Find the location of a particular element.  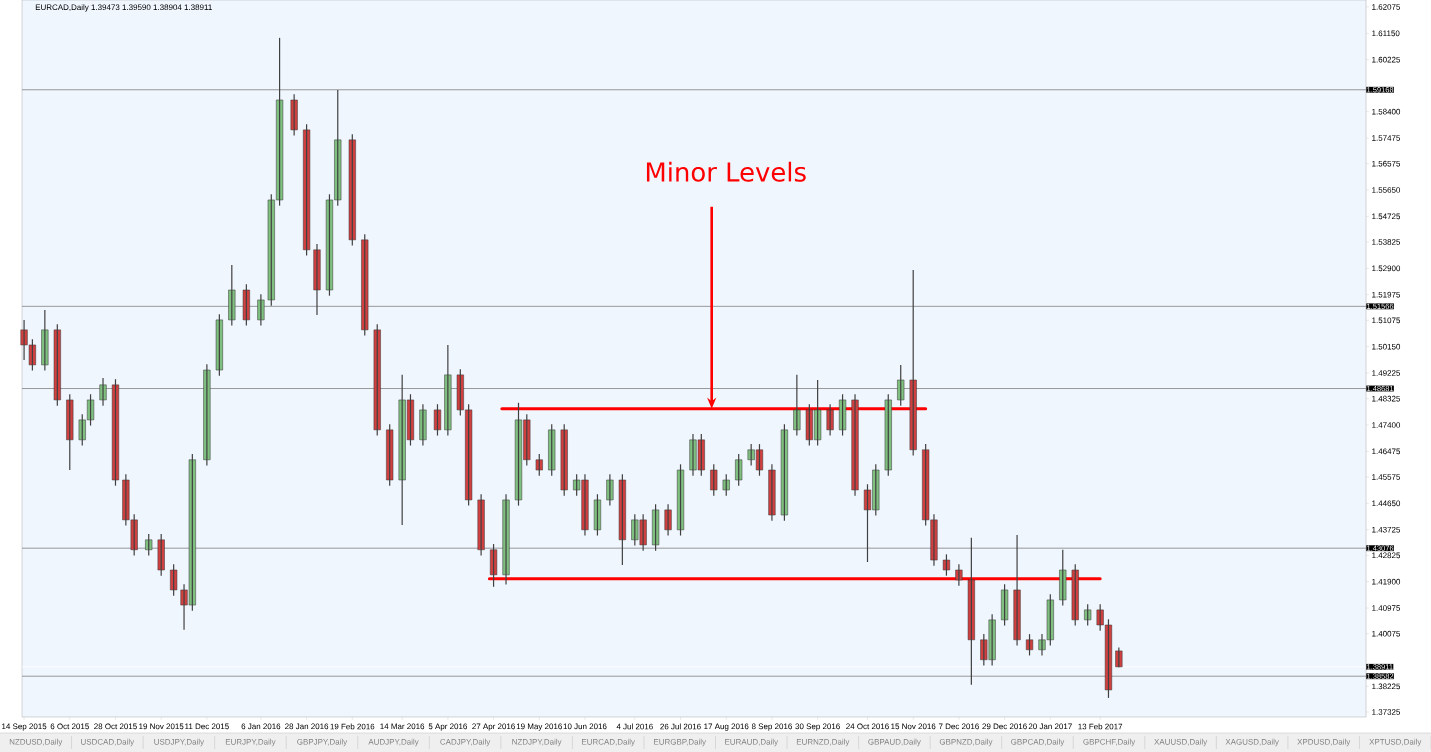

annotation: Minor Levels is located at coordinates (726, 171).